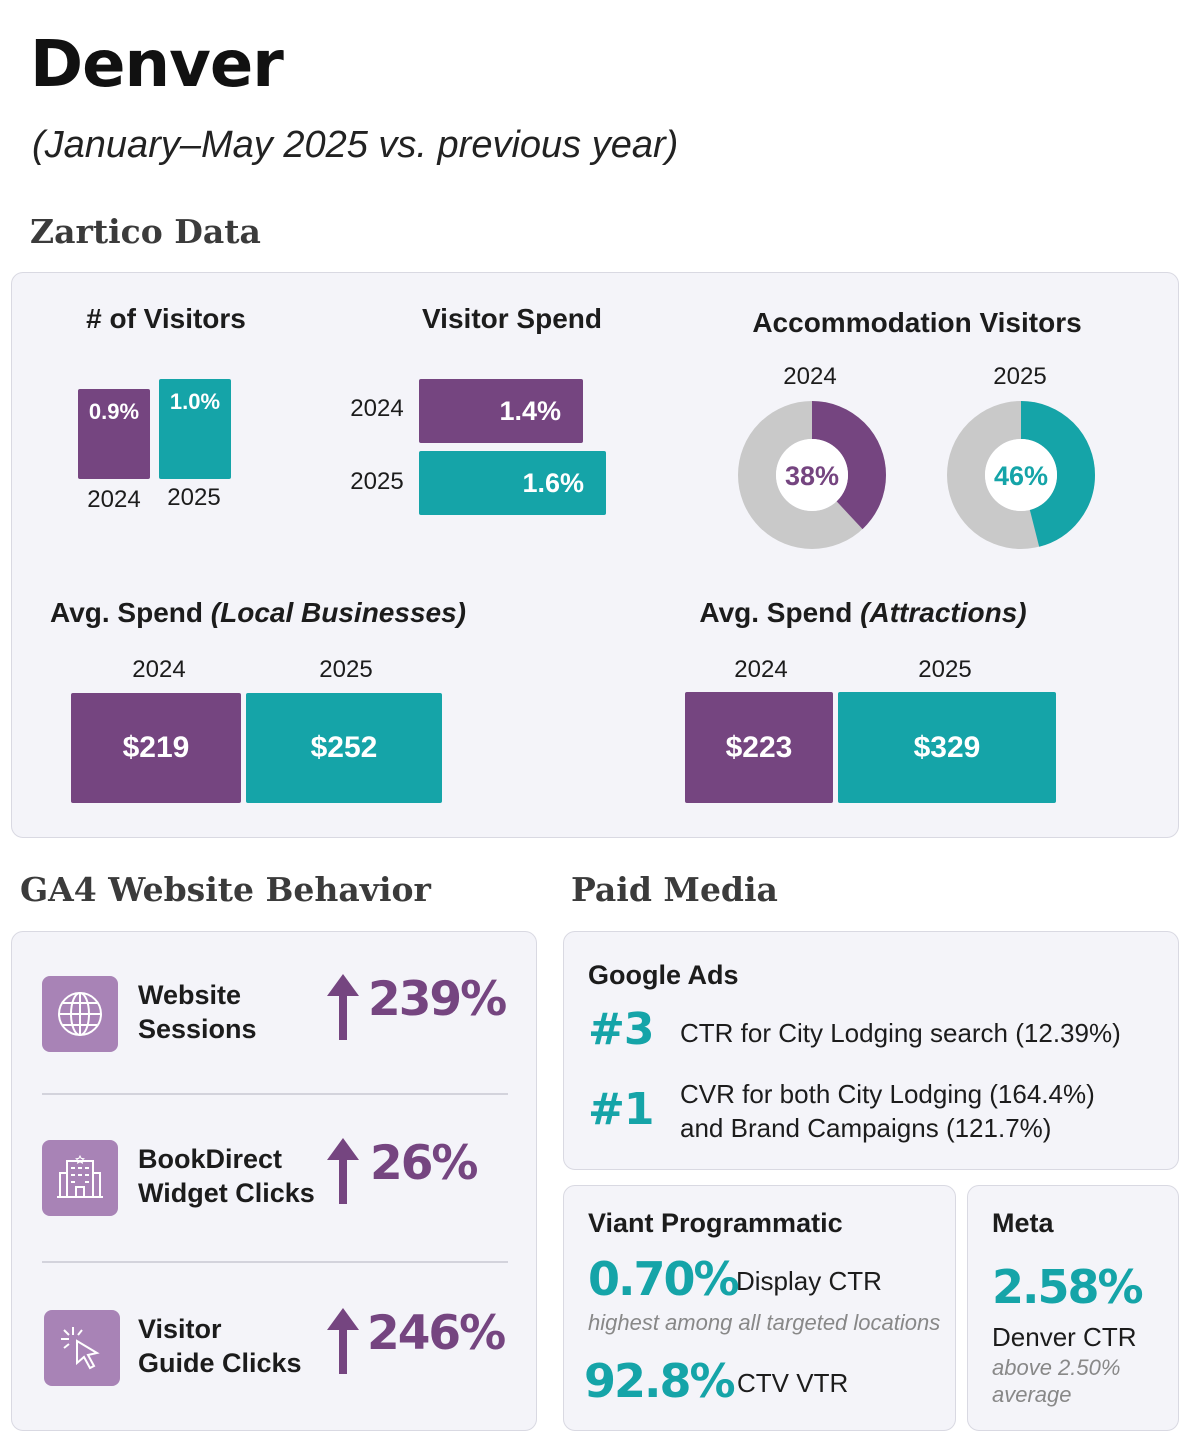 The height and width of the screenshot is (1450, 1200). I want to click on attractions-spend-bar-2024-value: $223, so click(759, 747).